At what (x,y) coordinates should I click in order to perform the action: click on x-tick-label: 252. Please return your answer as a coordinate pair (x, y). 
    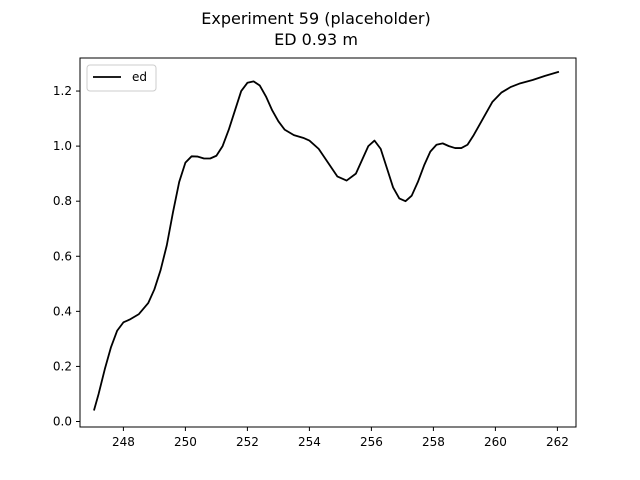
    Looking at the image, I should click on (247, 442).